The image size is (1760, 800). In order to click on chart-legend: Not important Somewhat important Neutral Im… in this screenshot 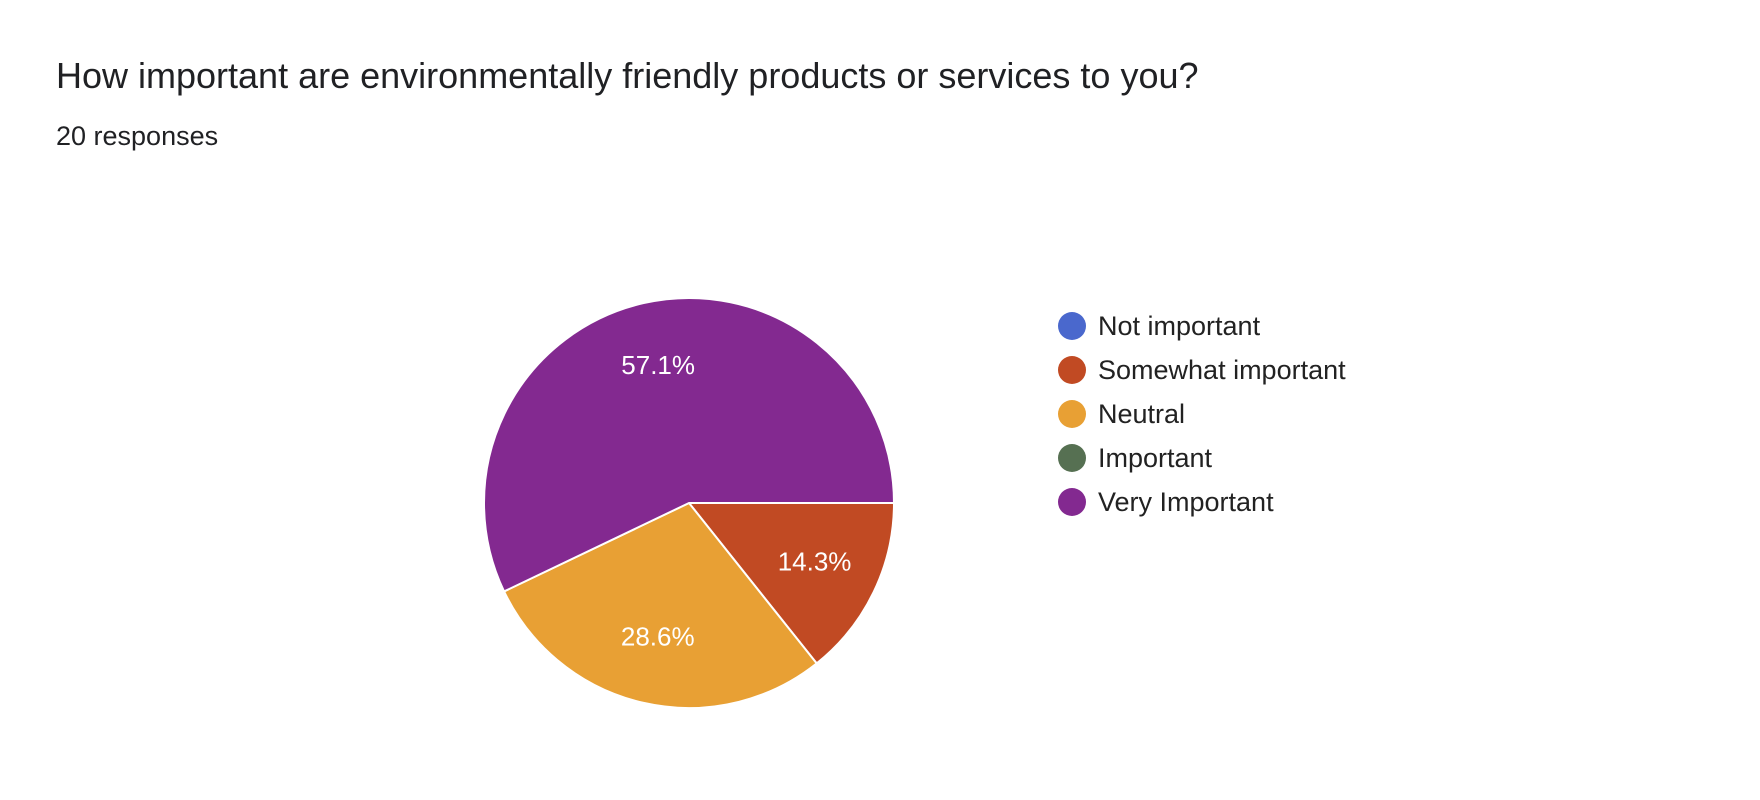, I will do `click(1202, 414)`.